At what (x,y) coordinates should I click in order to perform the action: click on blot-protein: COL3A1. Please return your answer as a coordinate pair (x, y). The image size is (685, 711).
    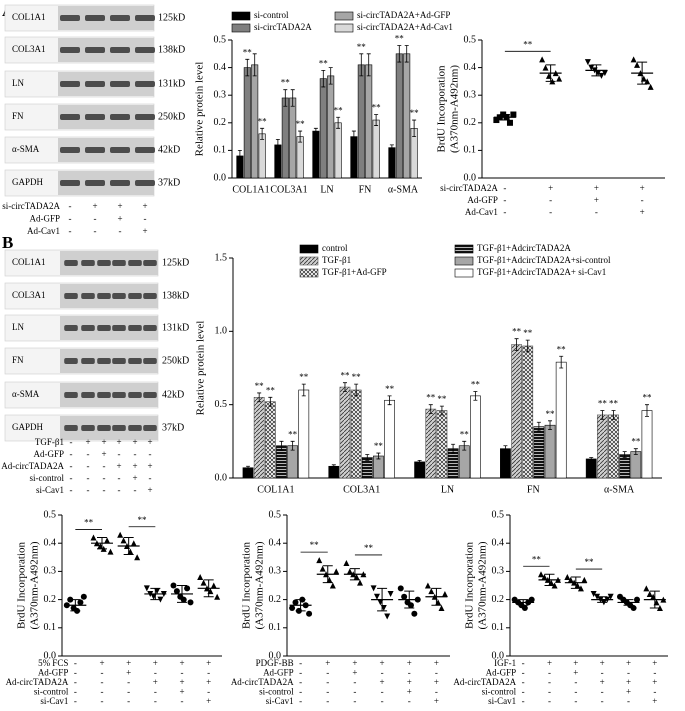
    Looking at the image, I should click on (29, 295).